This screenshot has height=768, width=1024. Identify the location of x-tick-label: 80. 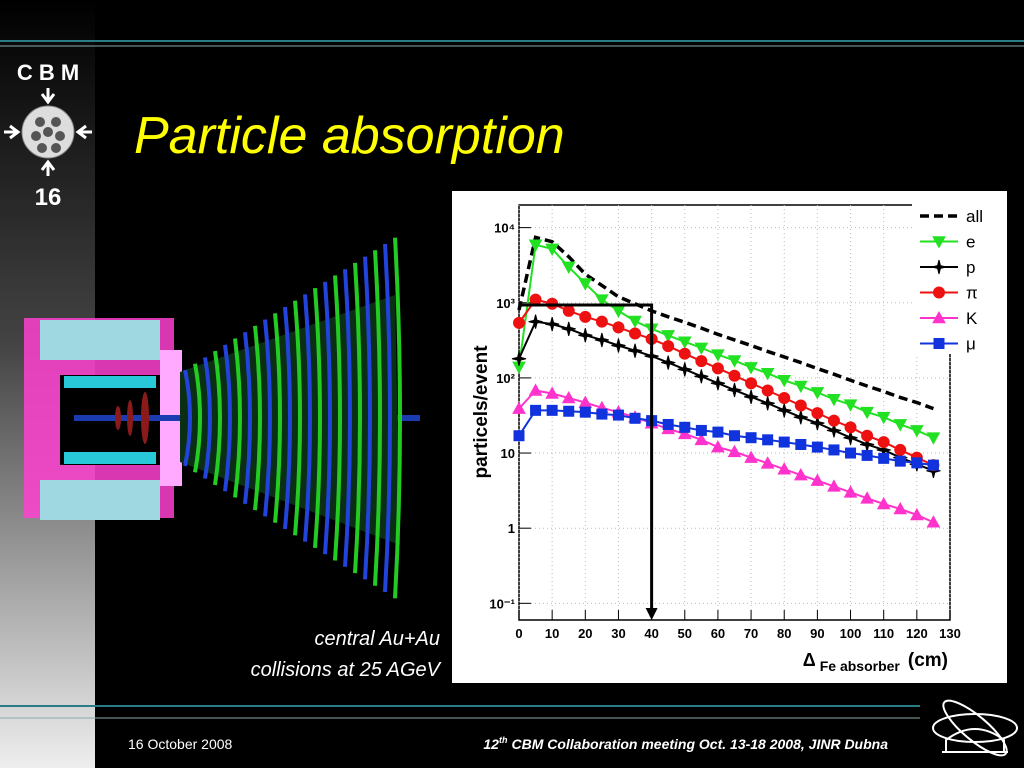
(784, 633).